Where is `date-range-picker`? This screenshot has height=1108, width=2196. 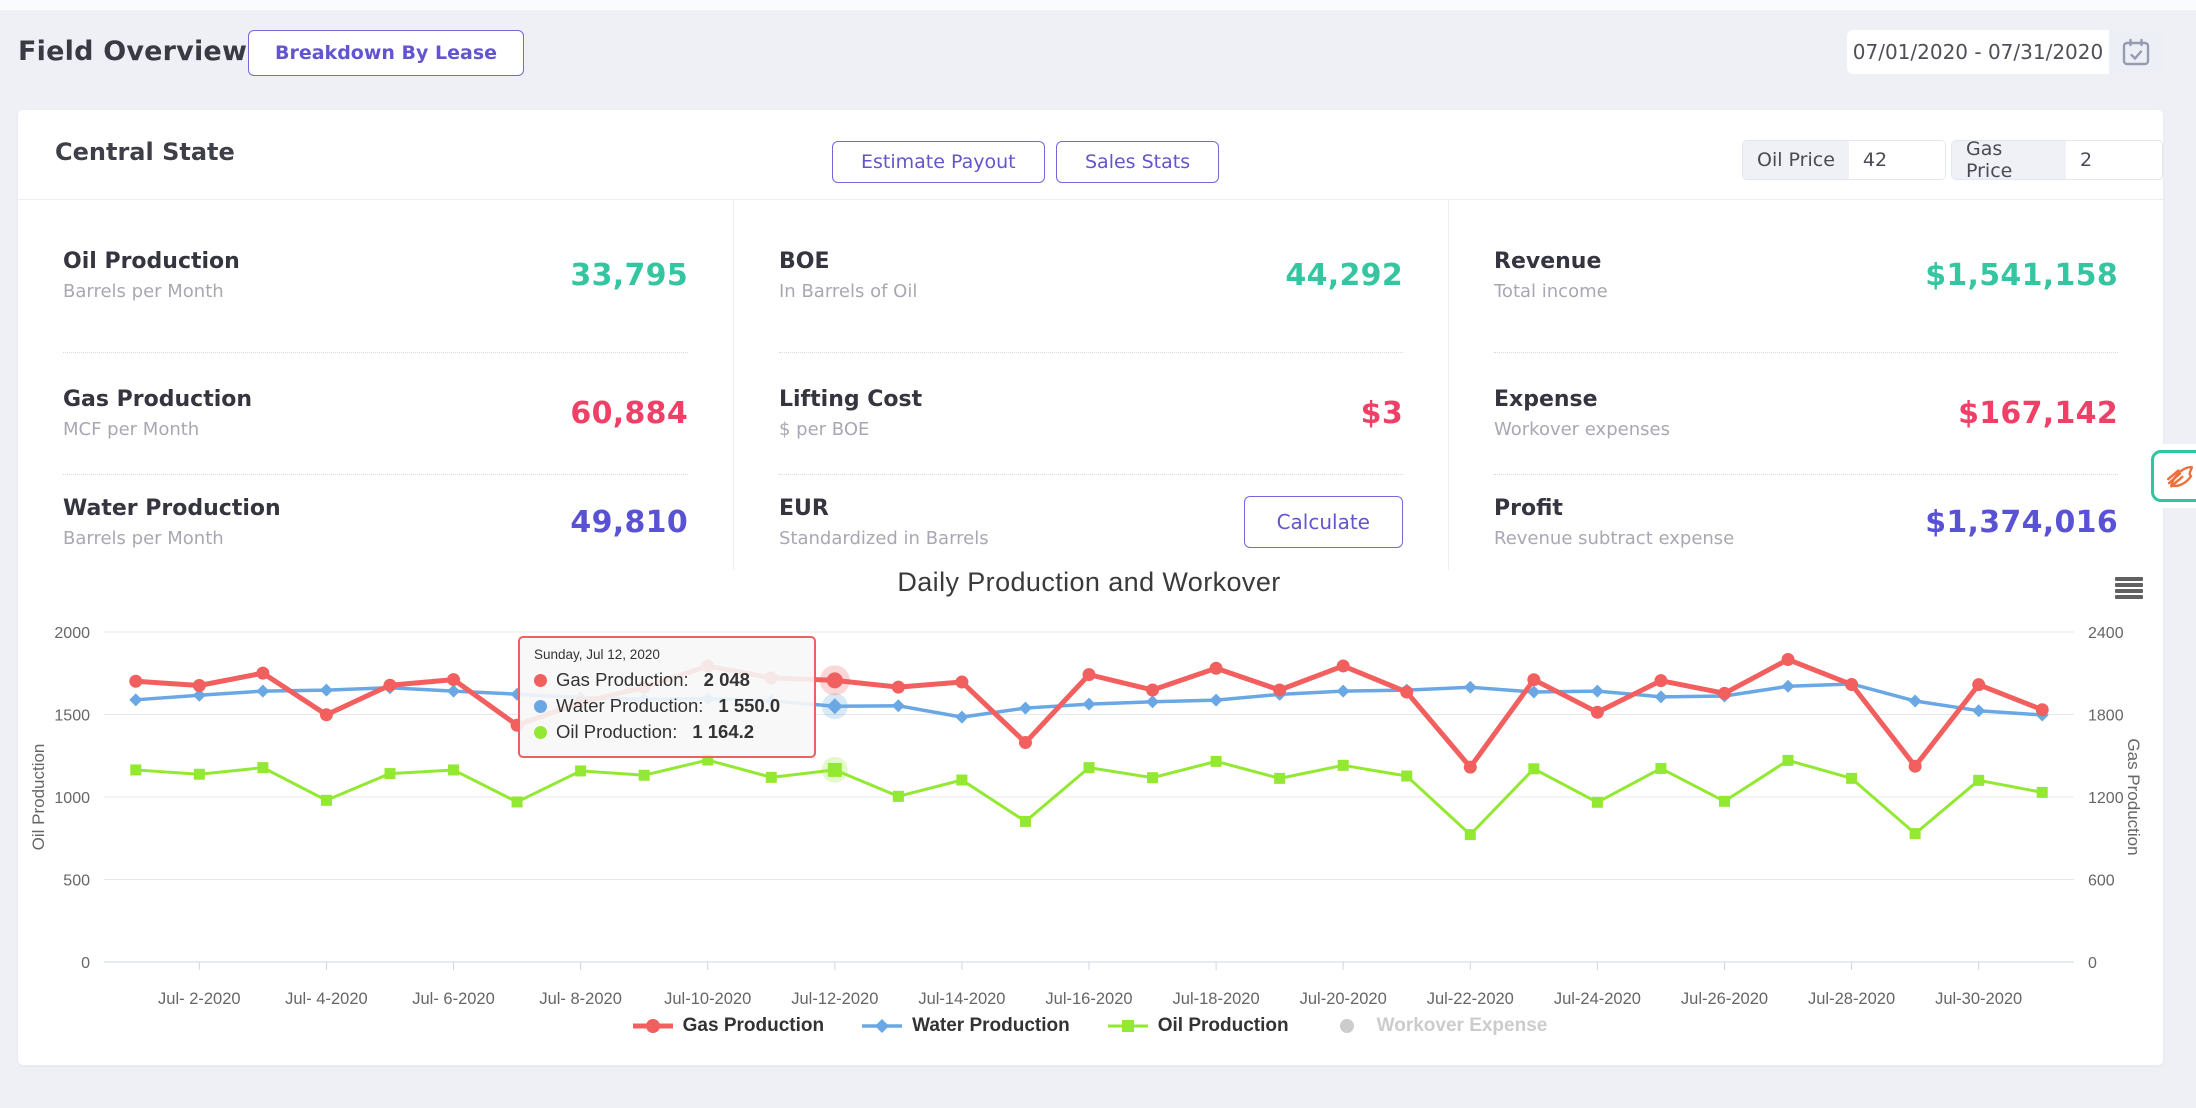
date-range-picker is located at coordinates (2005, 52).